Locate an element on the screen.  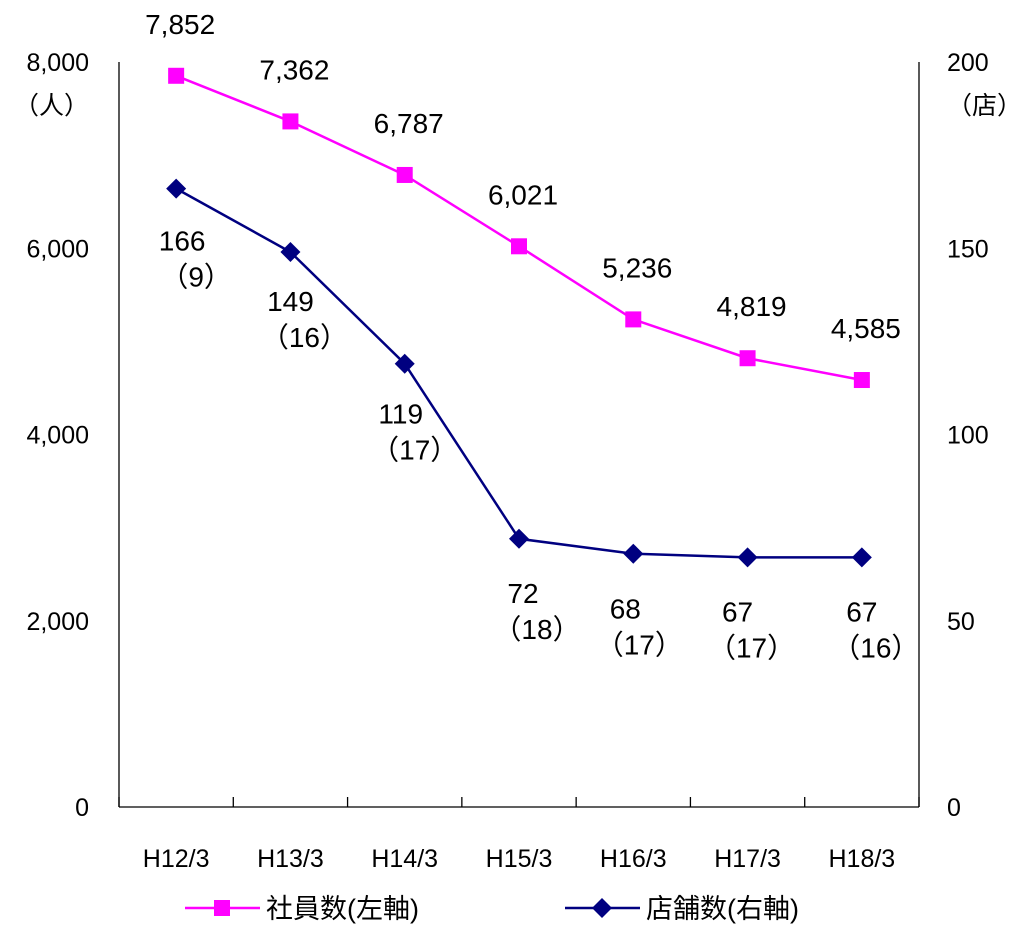
left-tick-label: 8,000 is located at coordinates (57, 63).